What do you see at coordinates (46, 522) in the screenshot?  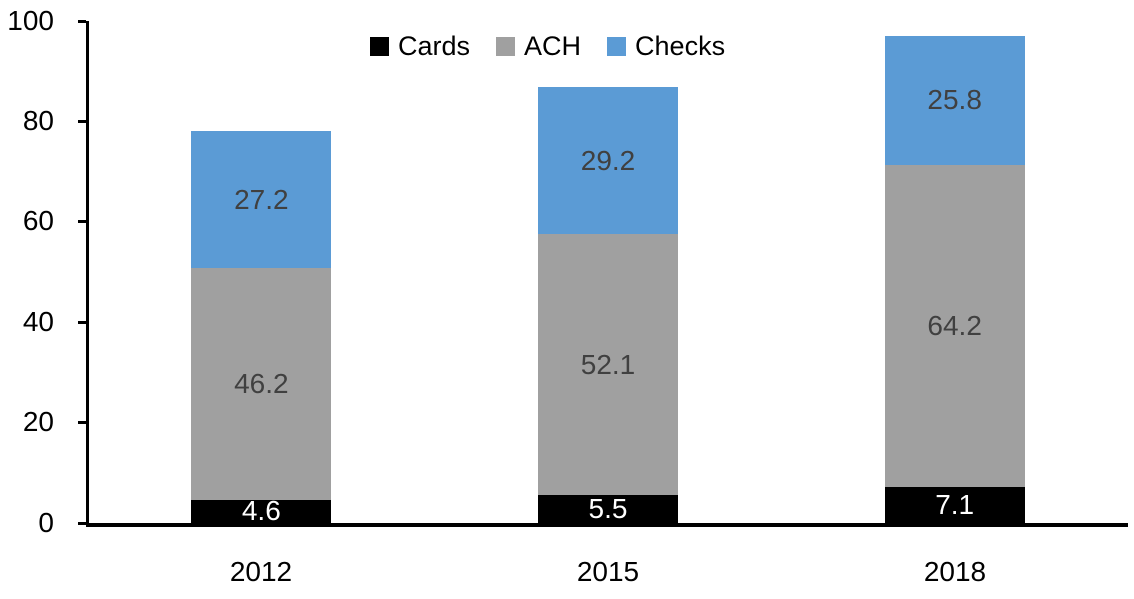 I see `y-tick-label: 0` at bounding box center [46, 522].